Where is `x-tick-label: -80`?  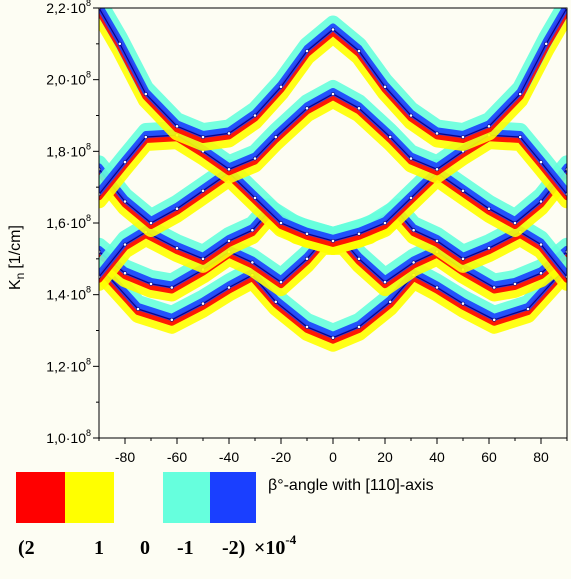 x-tick-label: -80 is located at coordinates (125, 457).